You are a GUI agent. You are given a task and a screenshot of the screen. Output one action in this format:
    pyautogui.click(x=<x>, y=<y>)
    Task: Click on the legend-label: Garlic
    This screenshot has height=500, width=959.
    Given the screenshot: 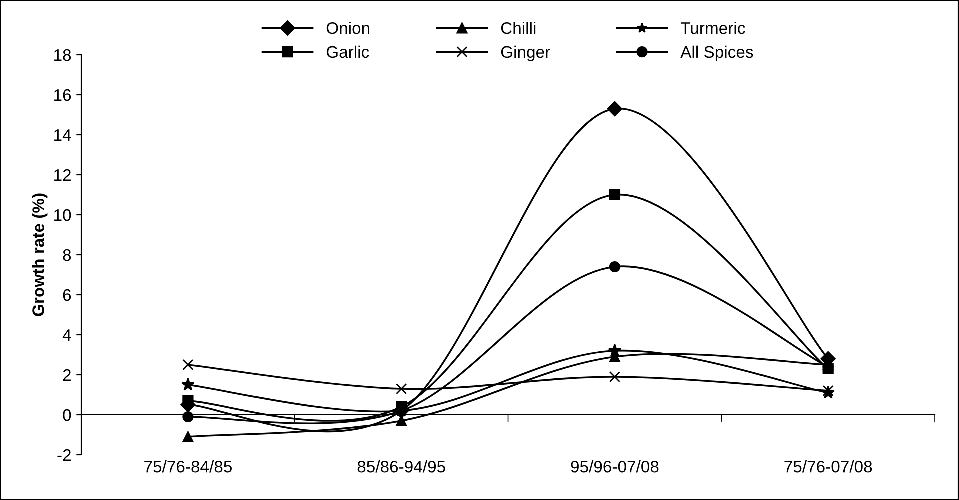 What is the action you would take?
    pyautogui.click(x=348, y=52)
    